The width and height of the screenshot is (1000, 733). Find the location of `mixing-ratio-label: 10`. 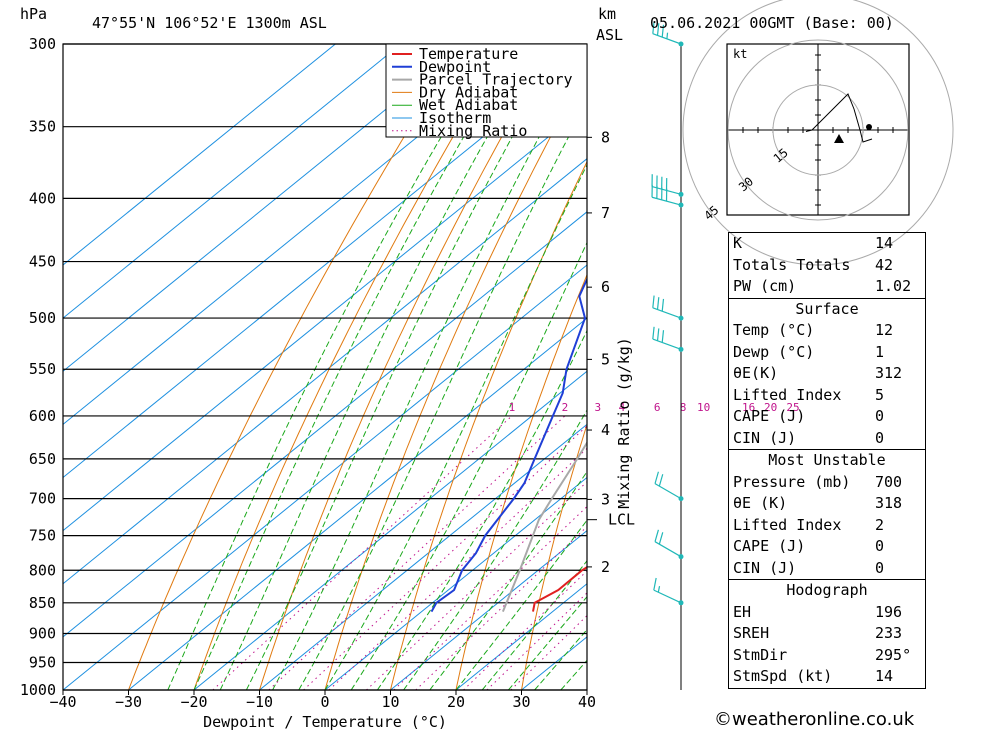

mixing-ratio-label: 10 is located at coordinates (703, 407).